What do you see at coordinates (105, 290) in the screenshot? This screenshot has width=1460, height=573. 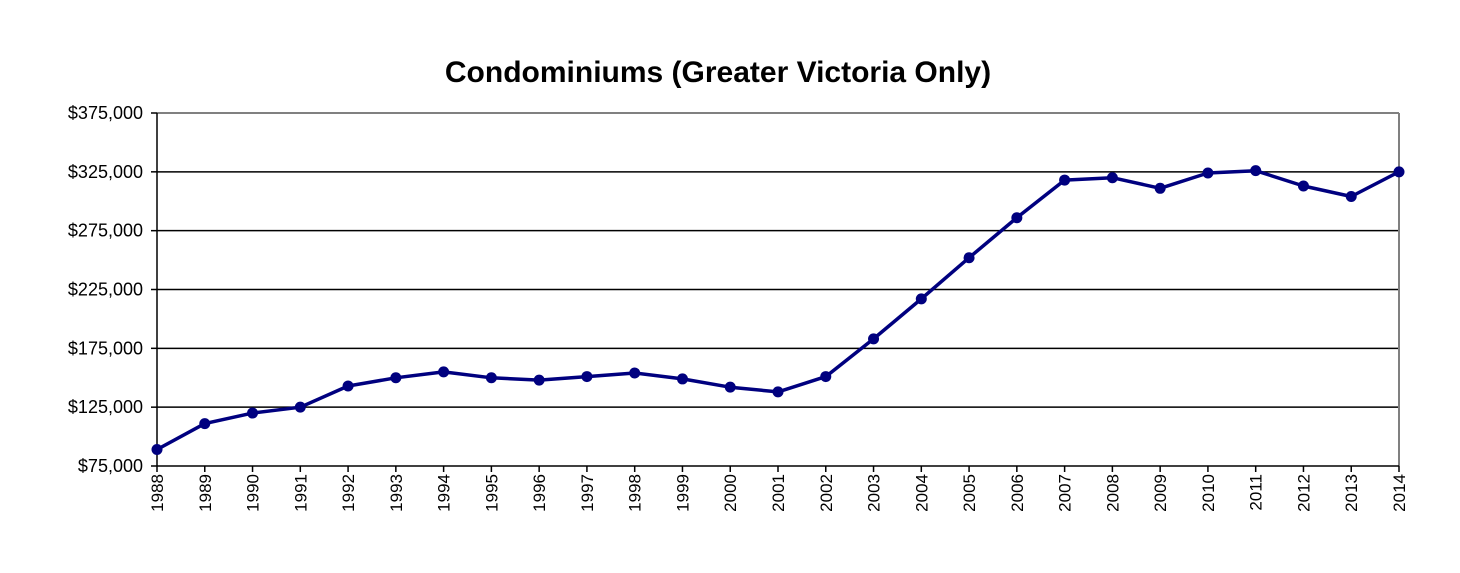 I see `y-tick-label: $225,000` at bounding box center [105, 290].